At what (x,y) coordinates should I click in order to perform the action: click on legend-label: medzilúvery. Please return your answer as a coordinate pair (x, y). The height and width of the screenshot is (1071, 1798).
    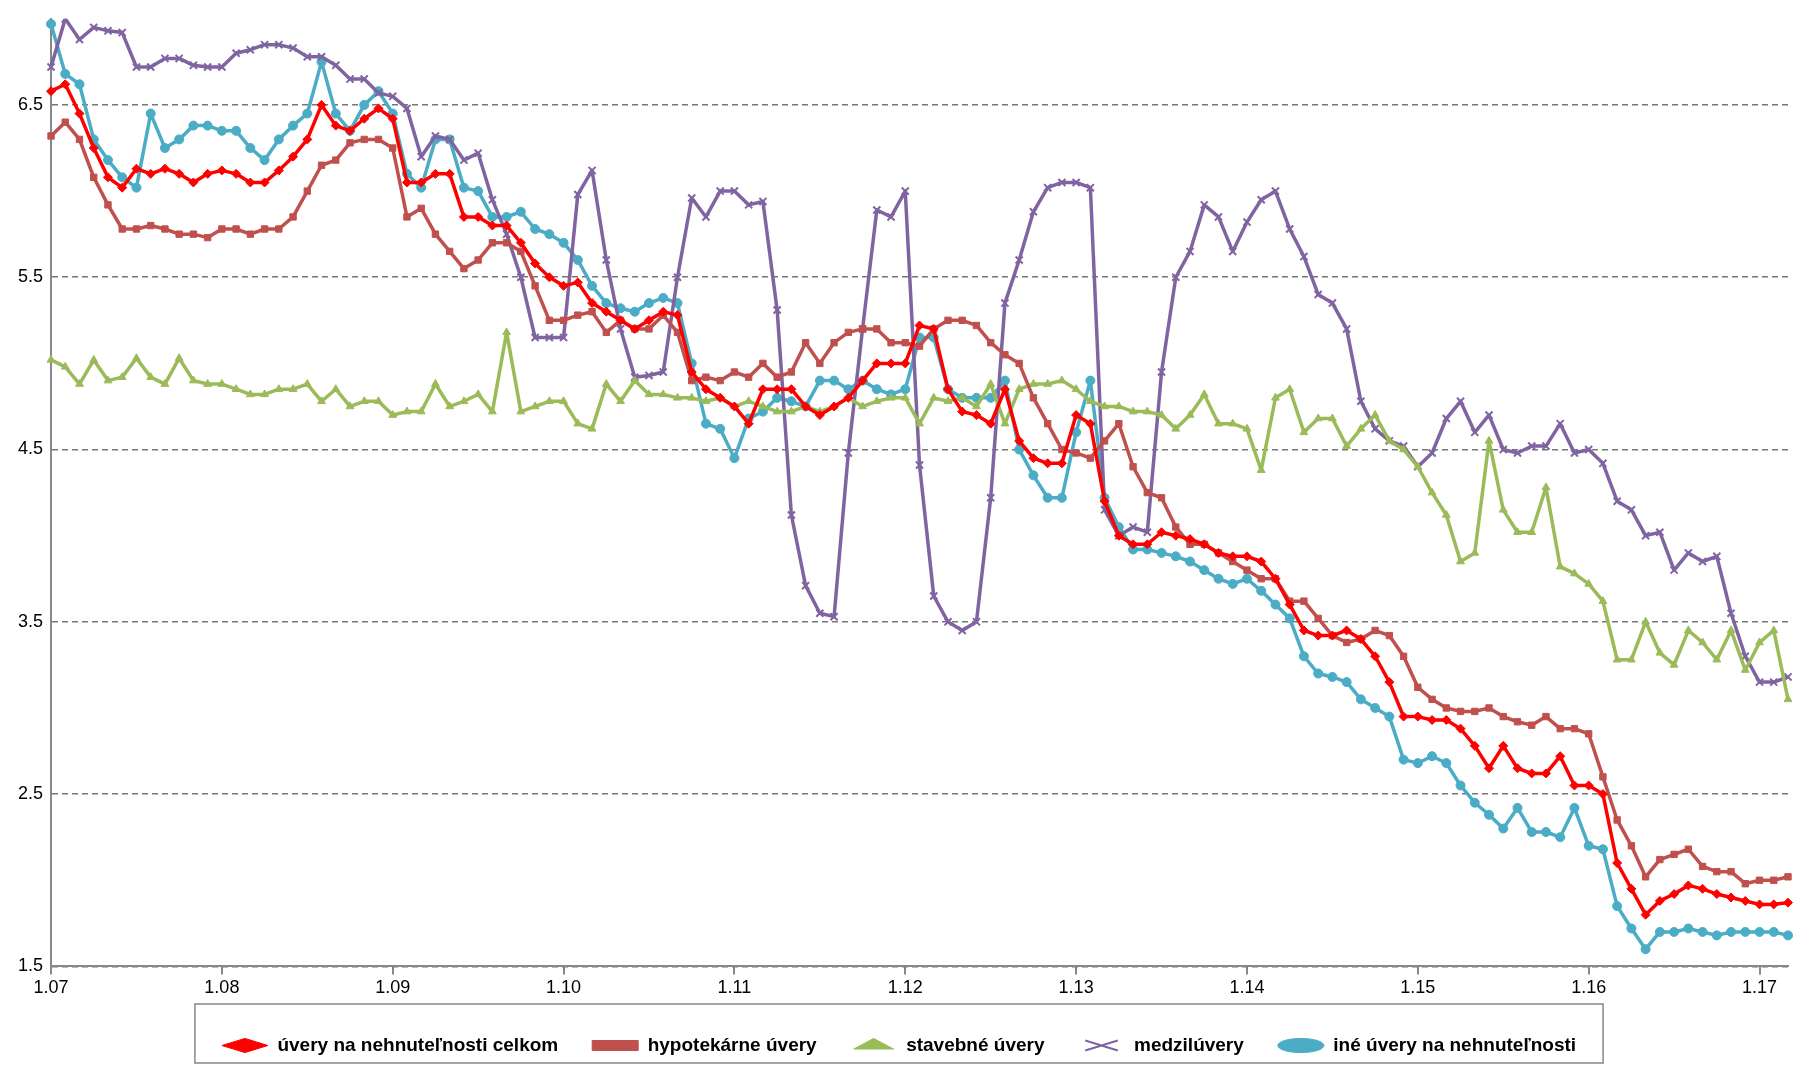
    Looking at the image, I should click on (1189, 1044).